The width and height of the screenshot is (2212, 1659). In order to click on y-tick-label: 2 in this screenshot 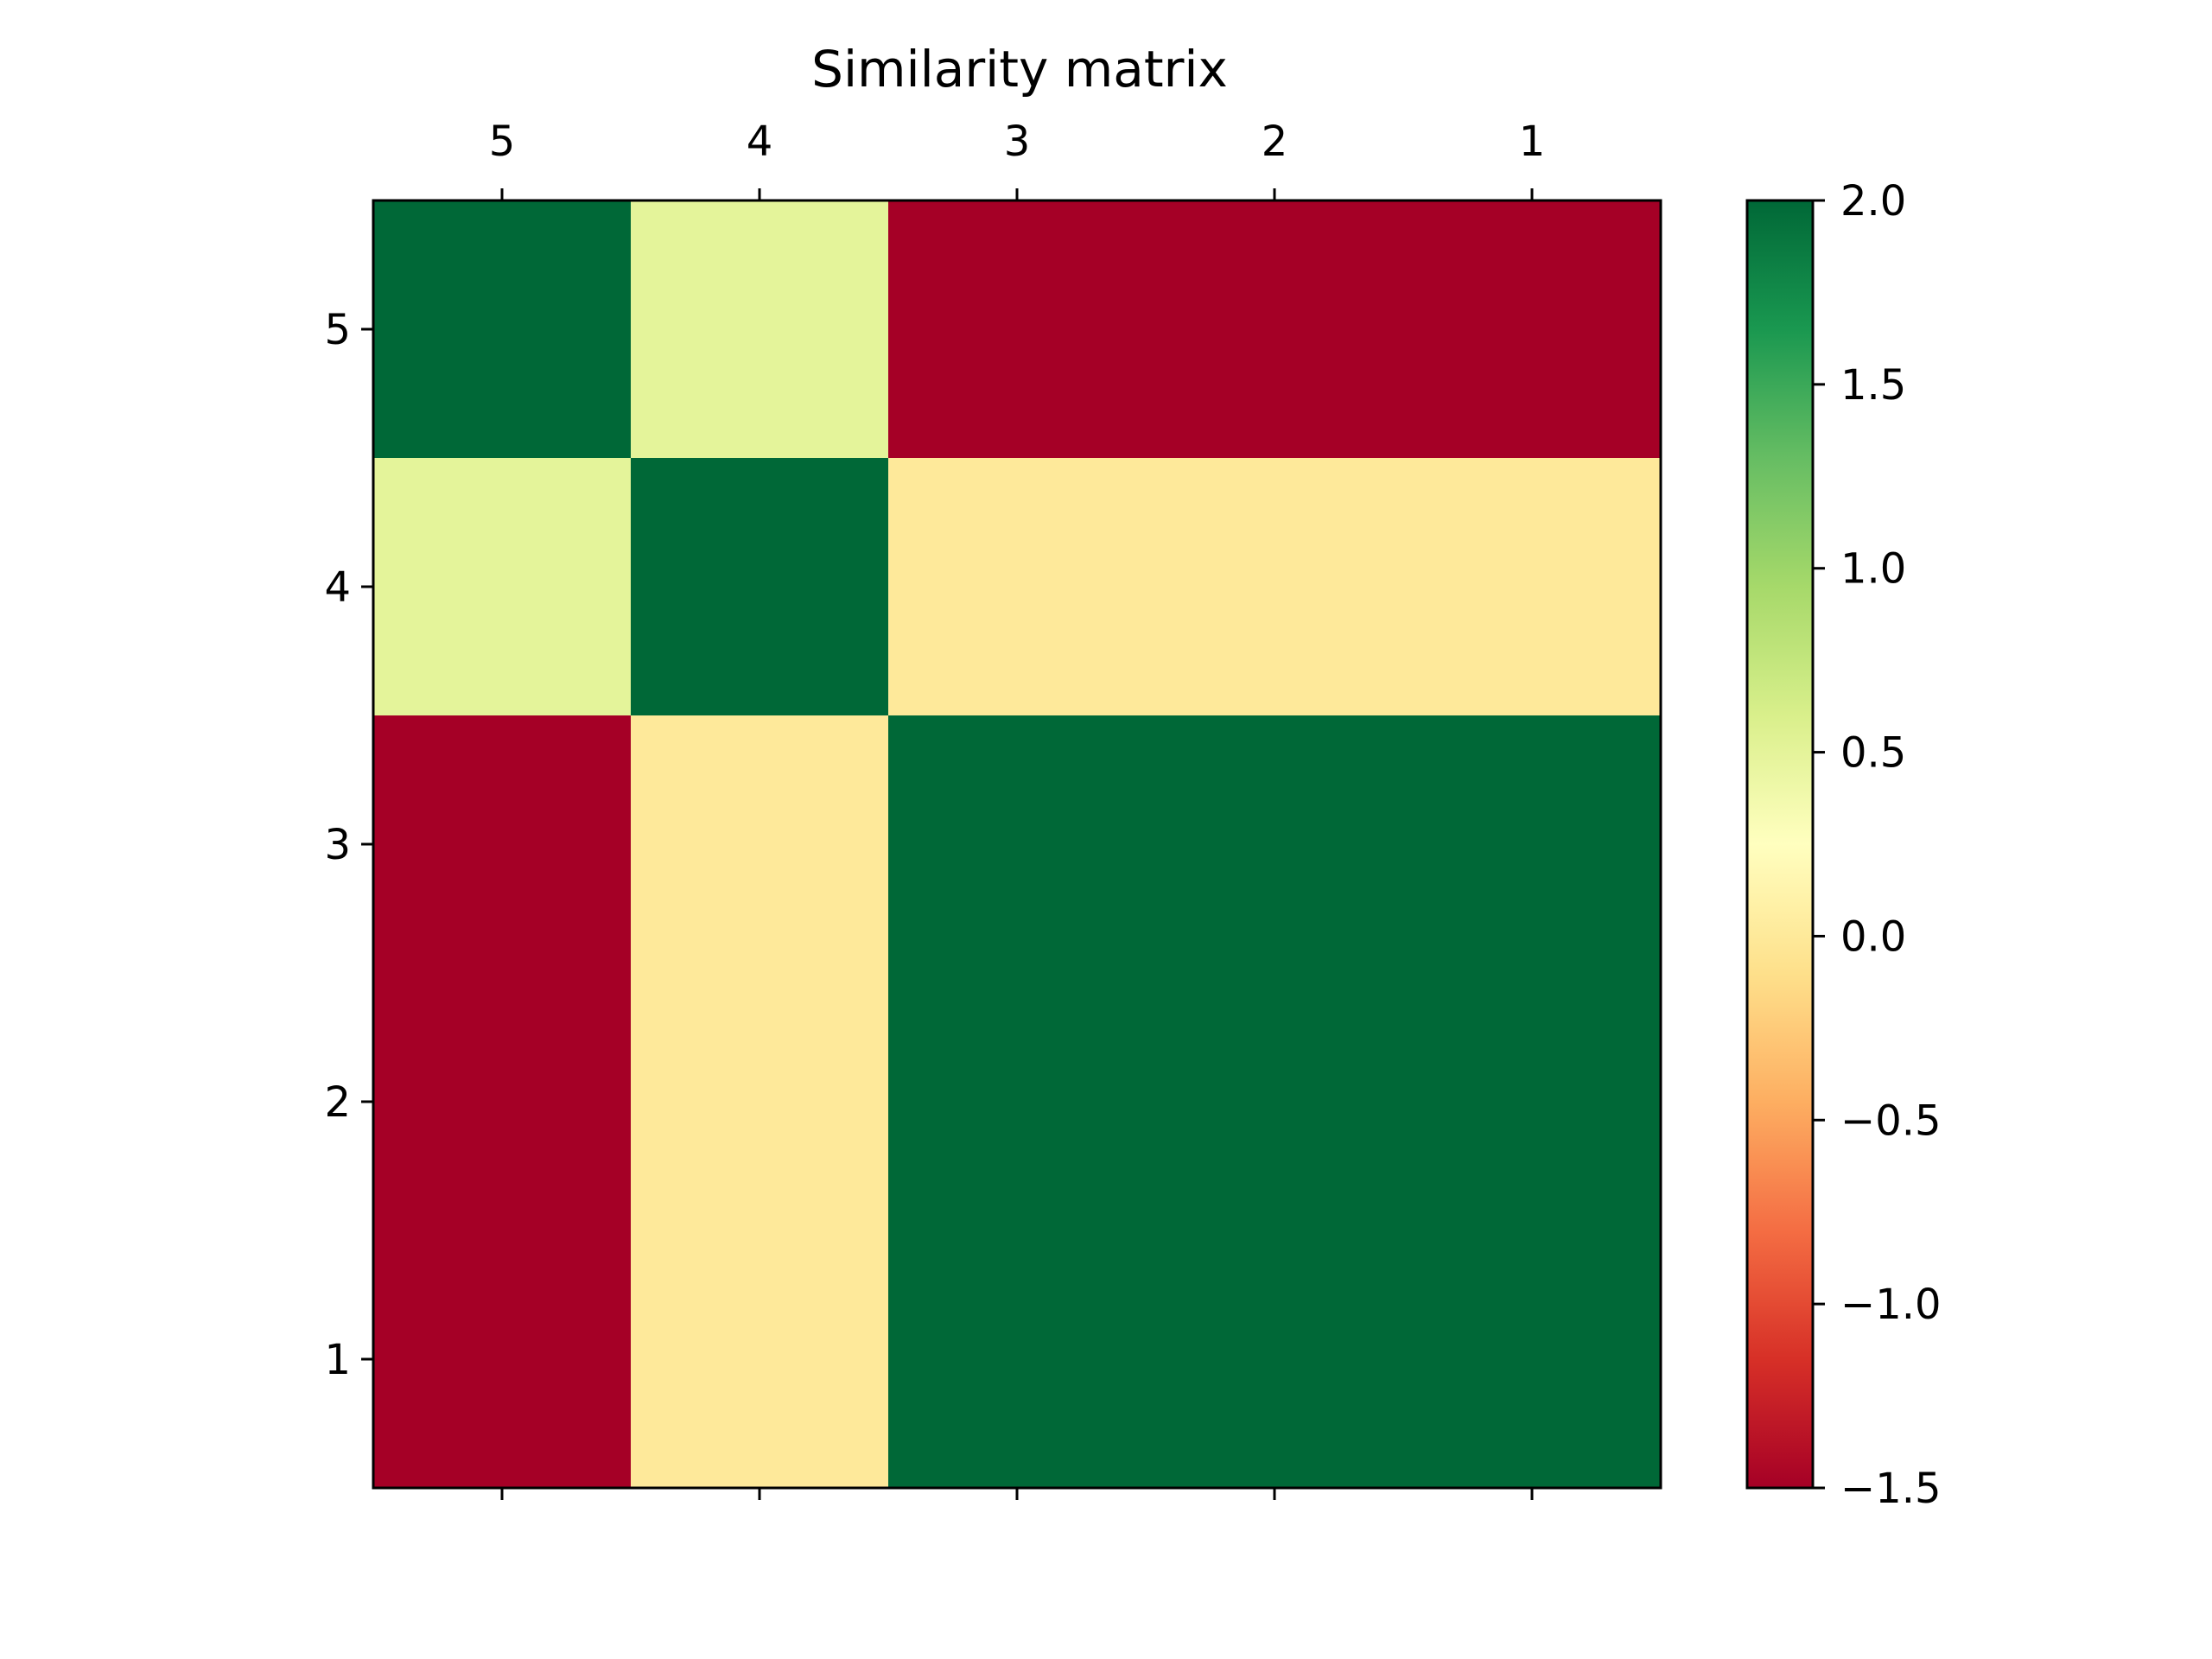, I will do `click(337, 1102)`.